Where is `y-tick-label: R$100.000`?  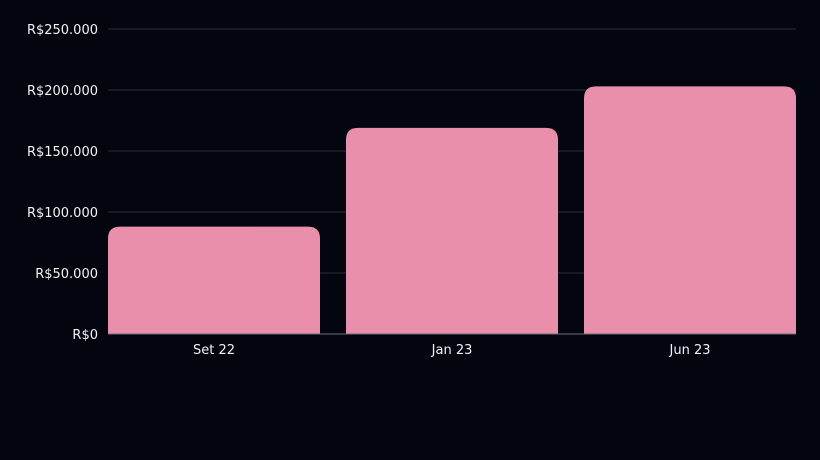
y-tick-label: R$100.000 is located at coordinates (62, 213).